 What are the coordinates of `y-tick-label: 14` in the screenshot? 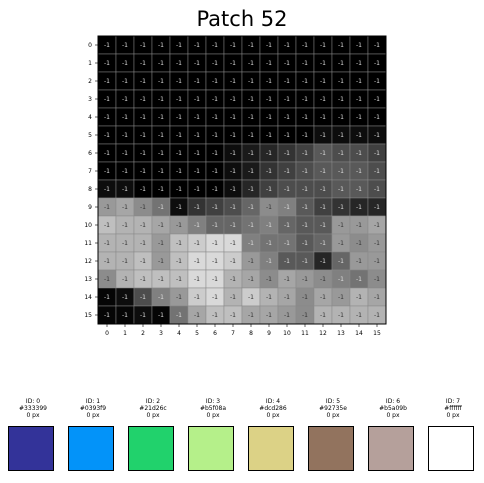 It's located at (88, 297).